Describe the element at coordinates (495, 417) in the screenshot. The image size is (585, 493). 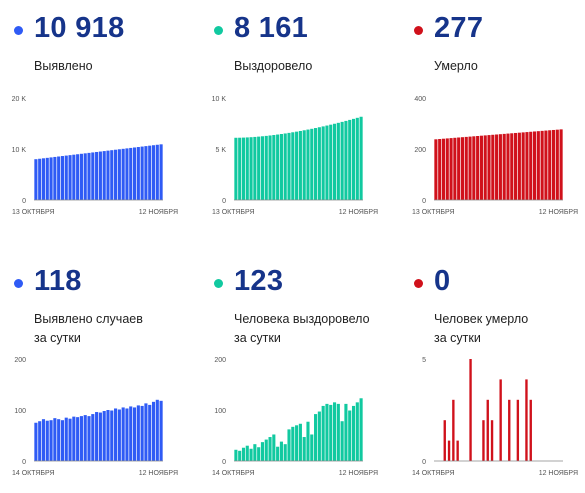
I see `mini-bar-chart: 0 5 14 ОКТЯБРЯ 12 НОЯБРЯ` at that location.